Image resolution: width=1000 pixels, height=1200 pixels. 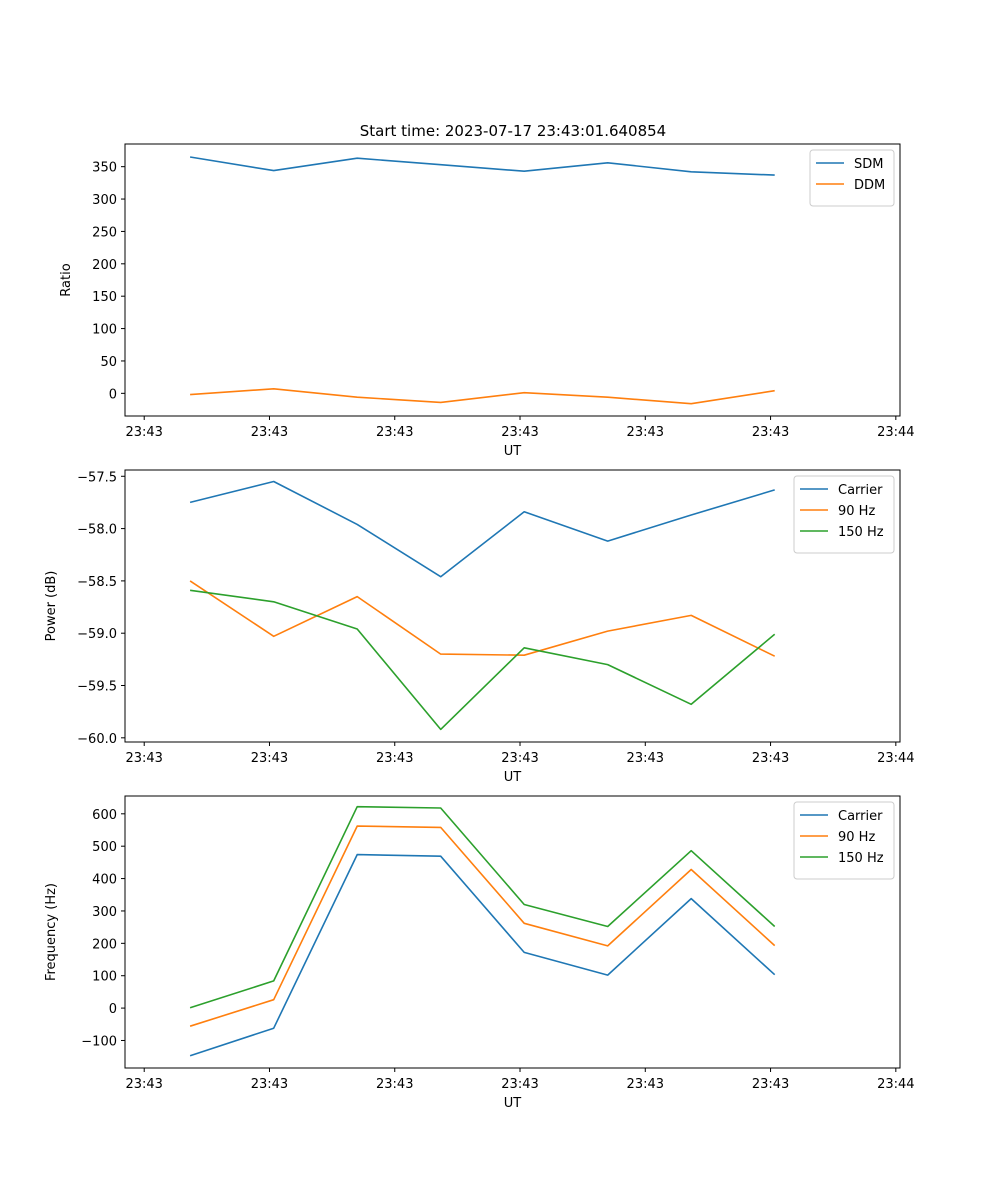 I want to click on y-tick-label: −58.5, so click(x=97, y=582).